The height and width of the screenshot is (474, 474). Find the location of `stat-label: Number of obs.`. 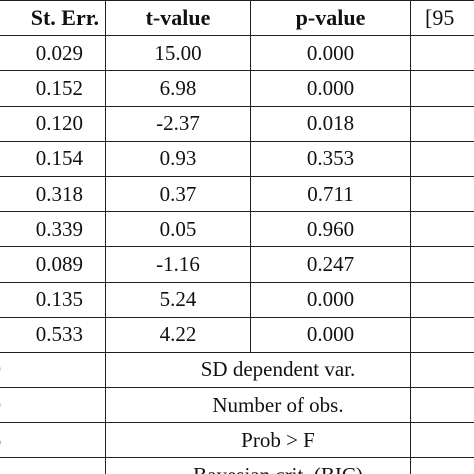

stat-label: Number of obs. is located at coordinates (258, 405).